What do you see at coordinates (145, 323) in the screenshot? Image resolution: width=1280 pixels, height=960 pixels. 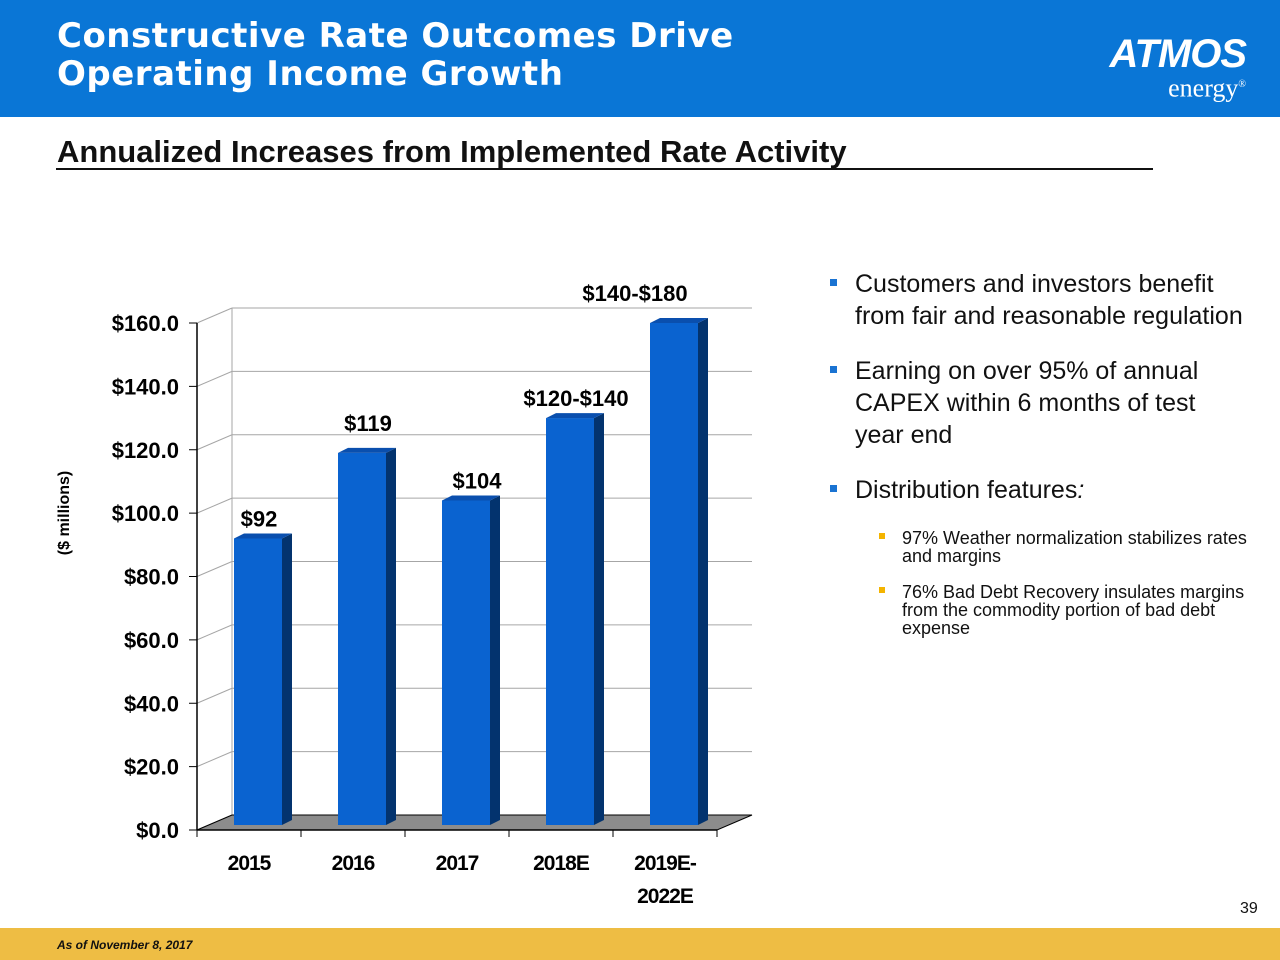 I see `y-tick-label: $160.0` at bounding box center [145, 323].